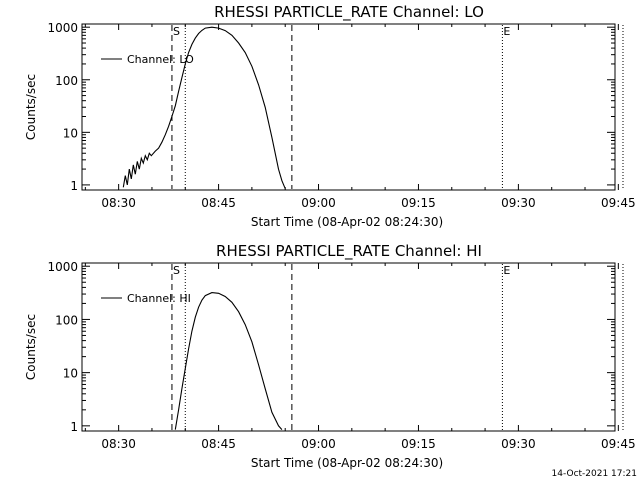 Image resolution: width=640 pixels, height=480 pixels. I want to click on legend-entry: Channel: LO, so click(160, 59).